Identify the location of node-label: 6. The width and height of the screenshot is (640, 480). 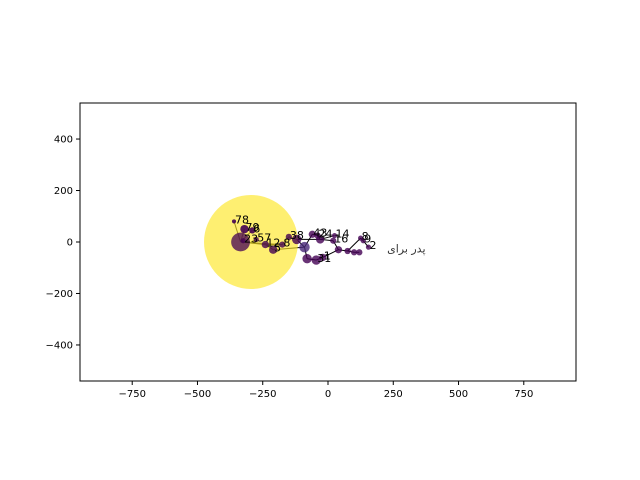
(256, 228).